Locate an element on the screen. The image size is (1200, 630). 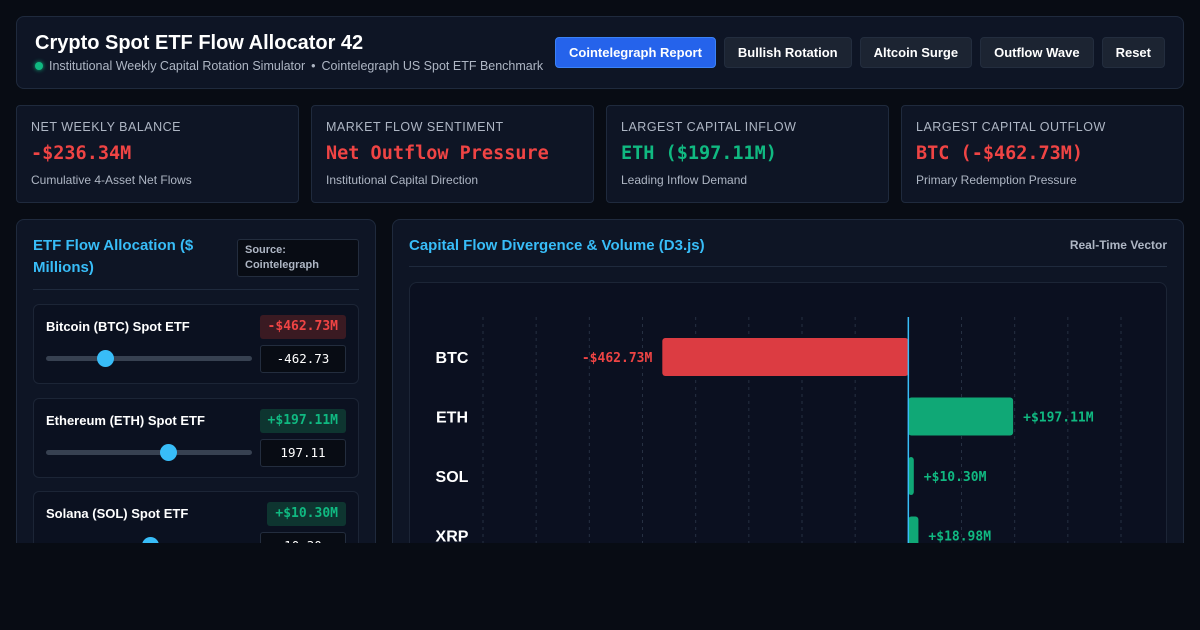
category-label-btc: BTC is located at coordinates (452, 358).